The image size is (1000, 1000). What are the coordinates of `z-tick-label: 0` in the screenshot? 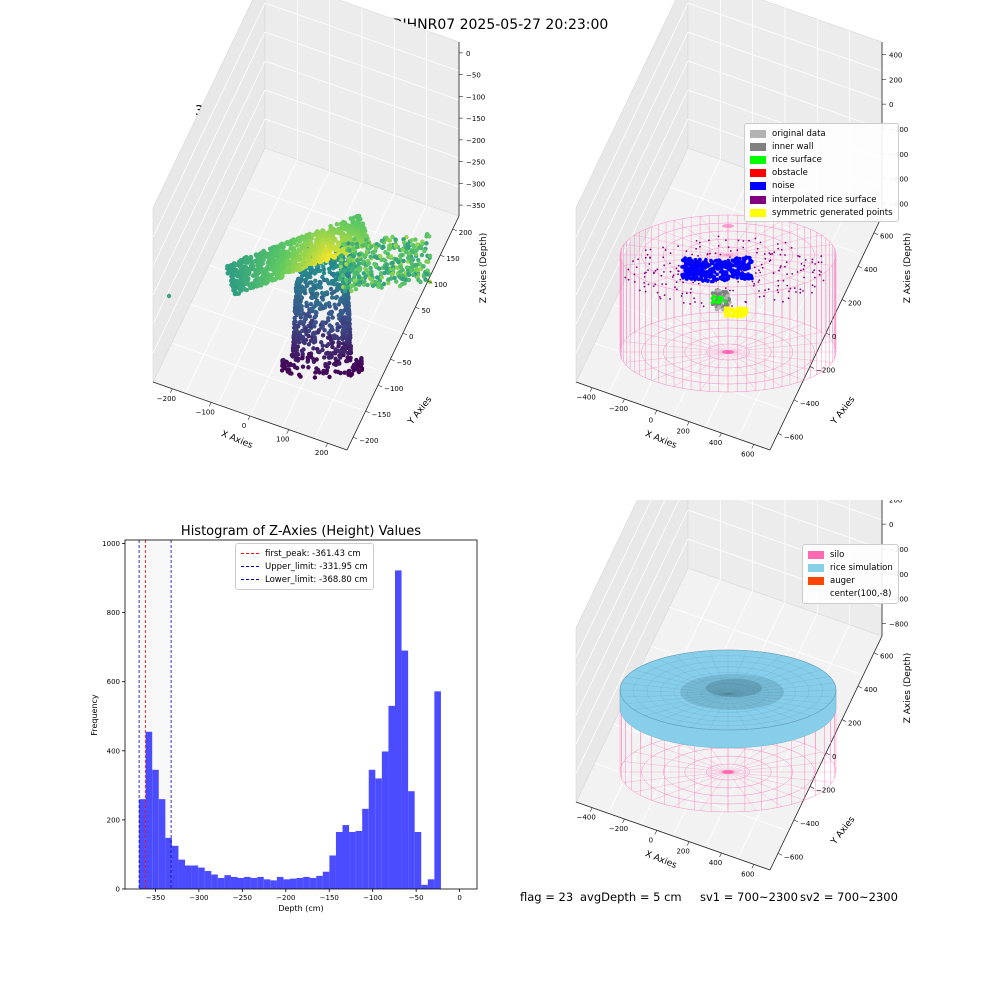 It's located at (891, 525).